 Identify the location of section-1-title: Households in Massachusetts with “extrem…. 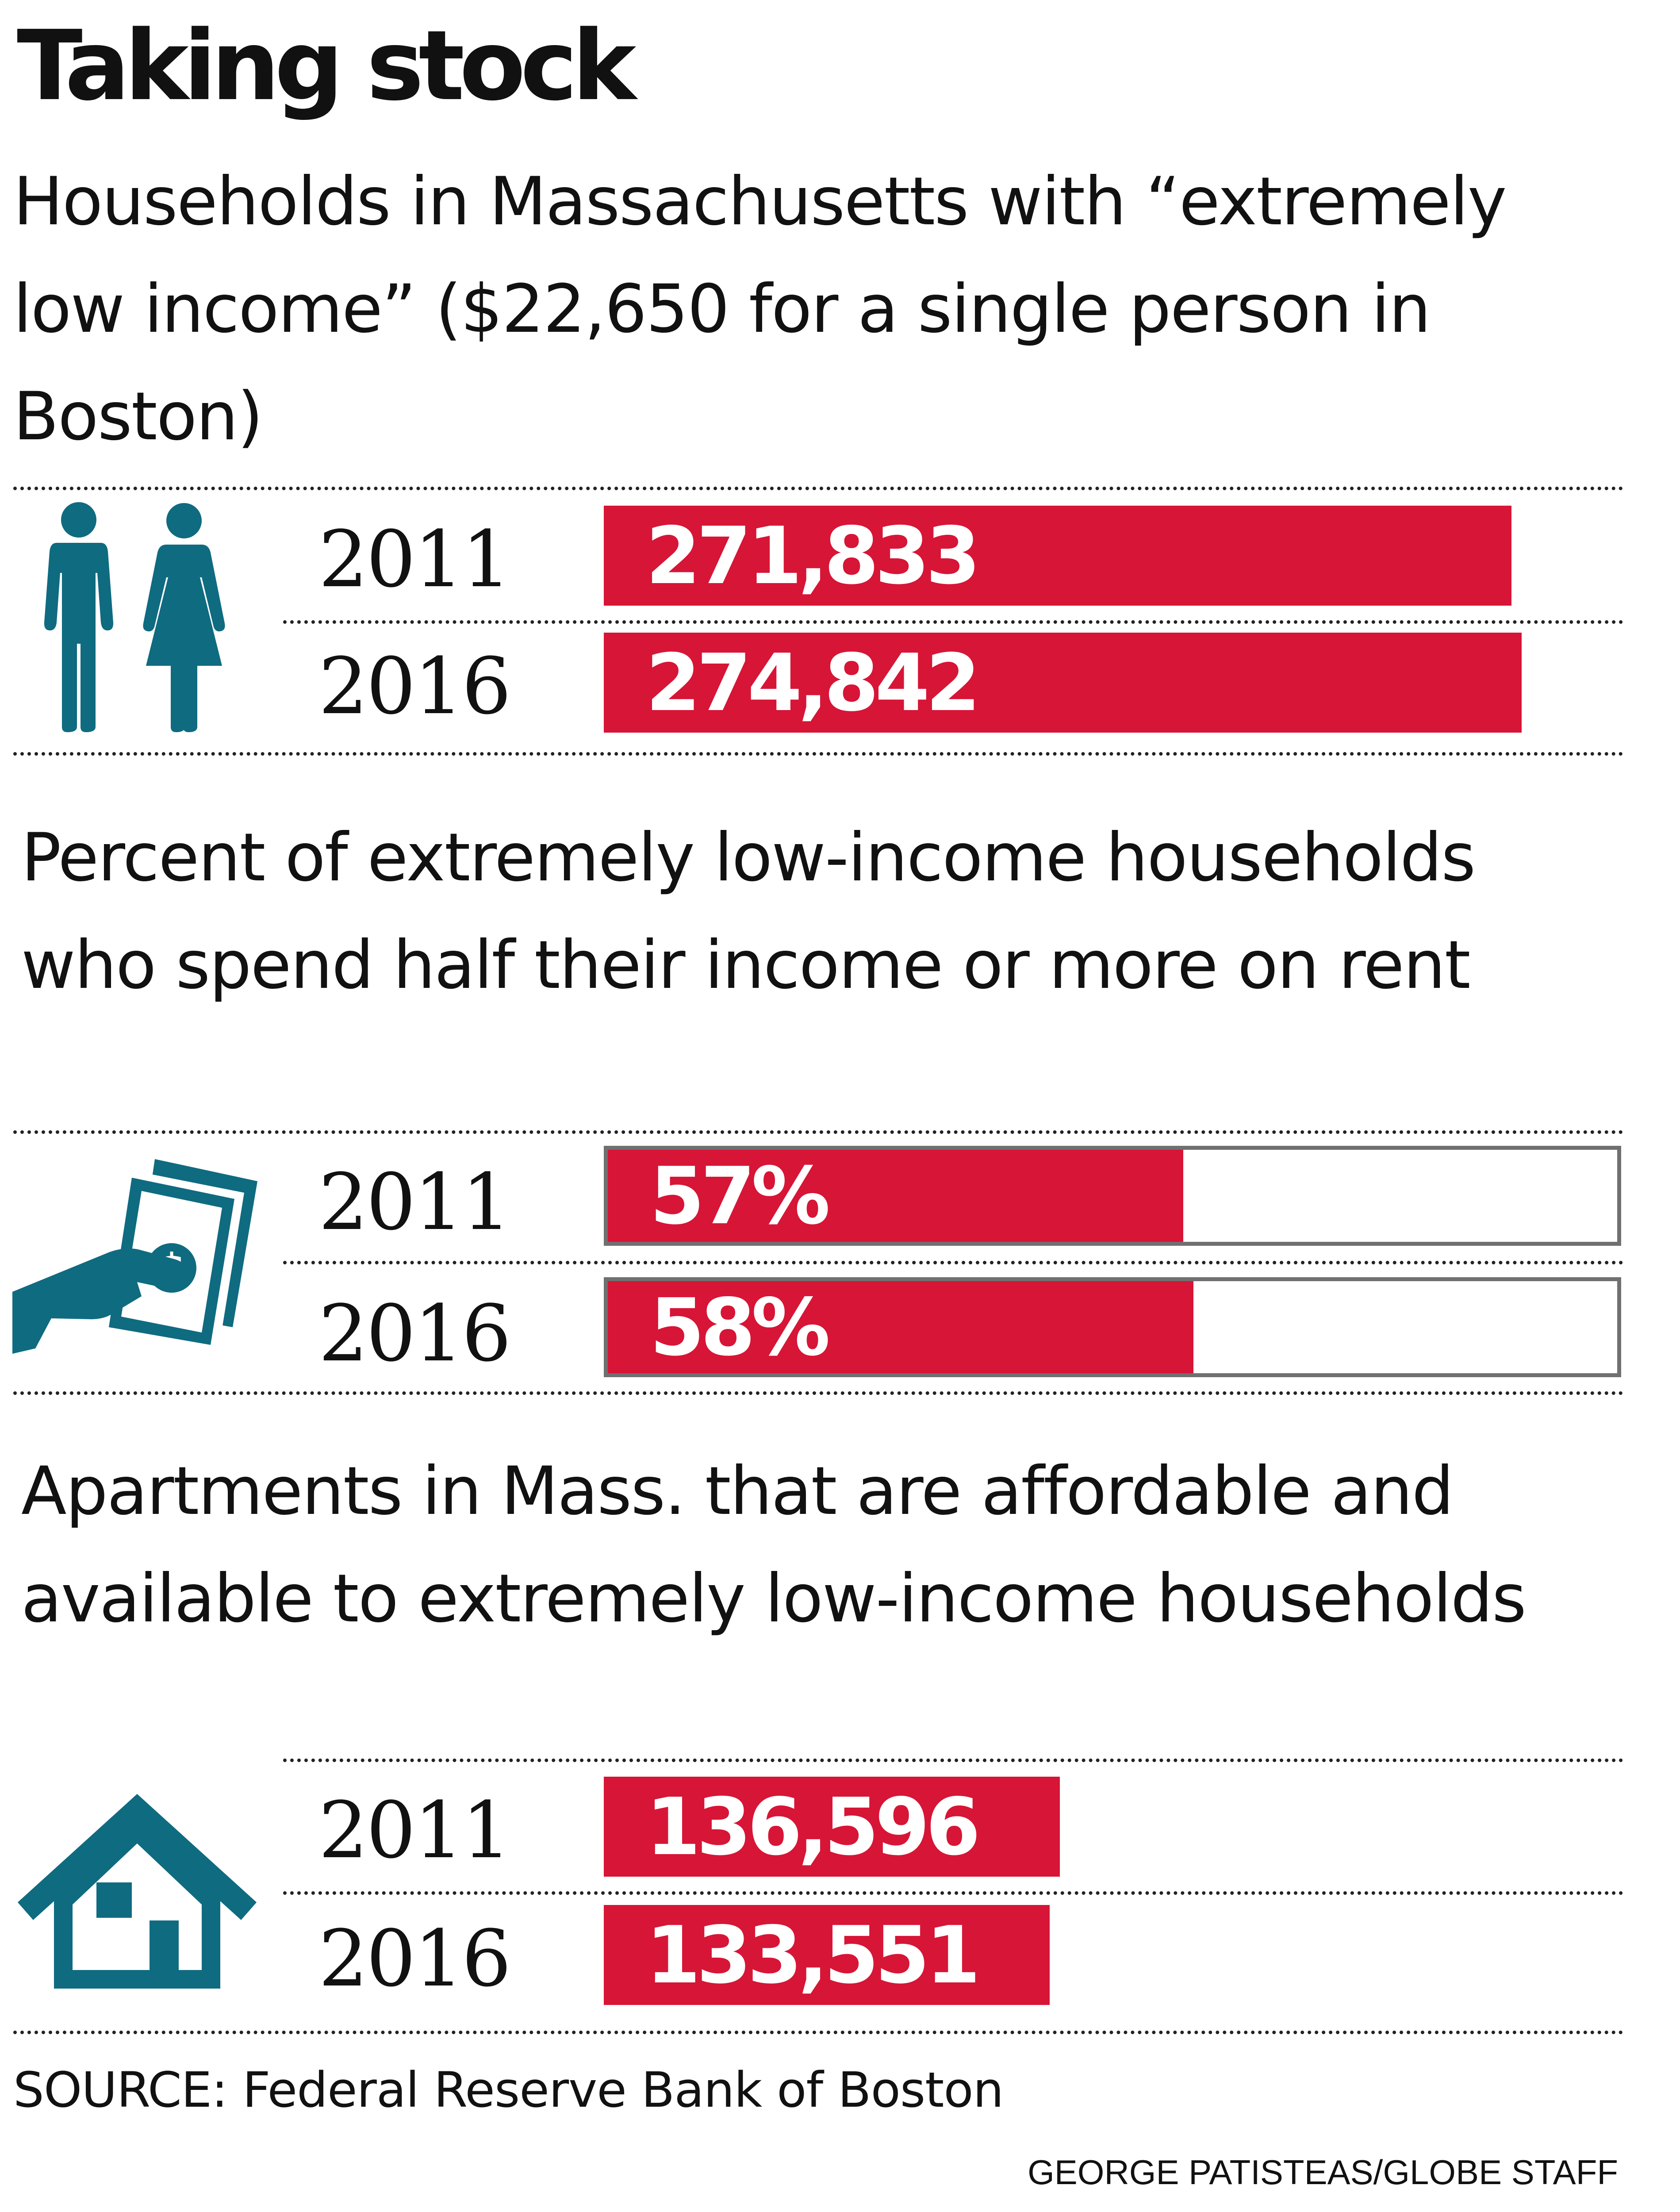
(760, 309).